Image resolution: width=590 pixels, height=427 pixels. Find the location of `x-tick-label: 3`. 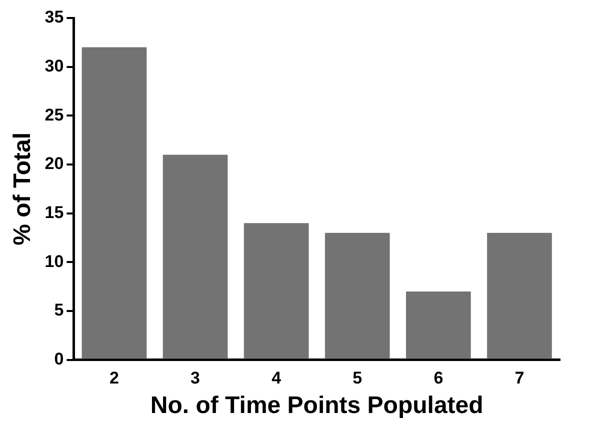

x-tick-label: 3 is located at coordinates (195, 378).